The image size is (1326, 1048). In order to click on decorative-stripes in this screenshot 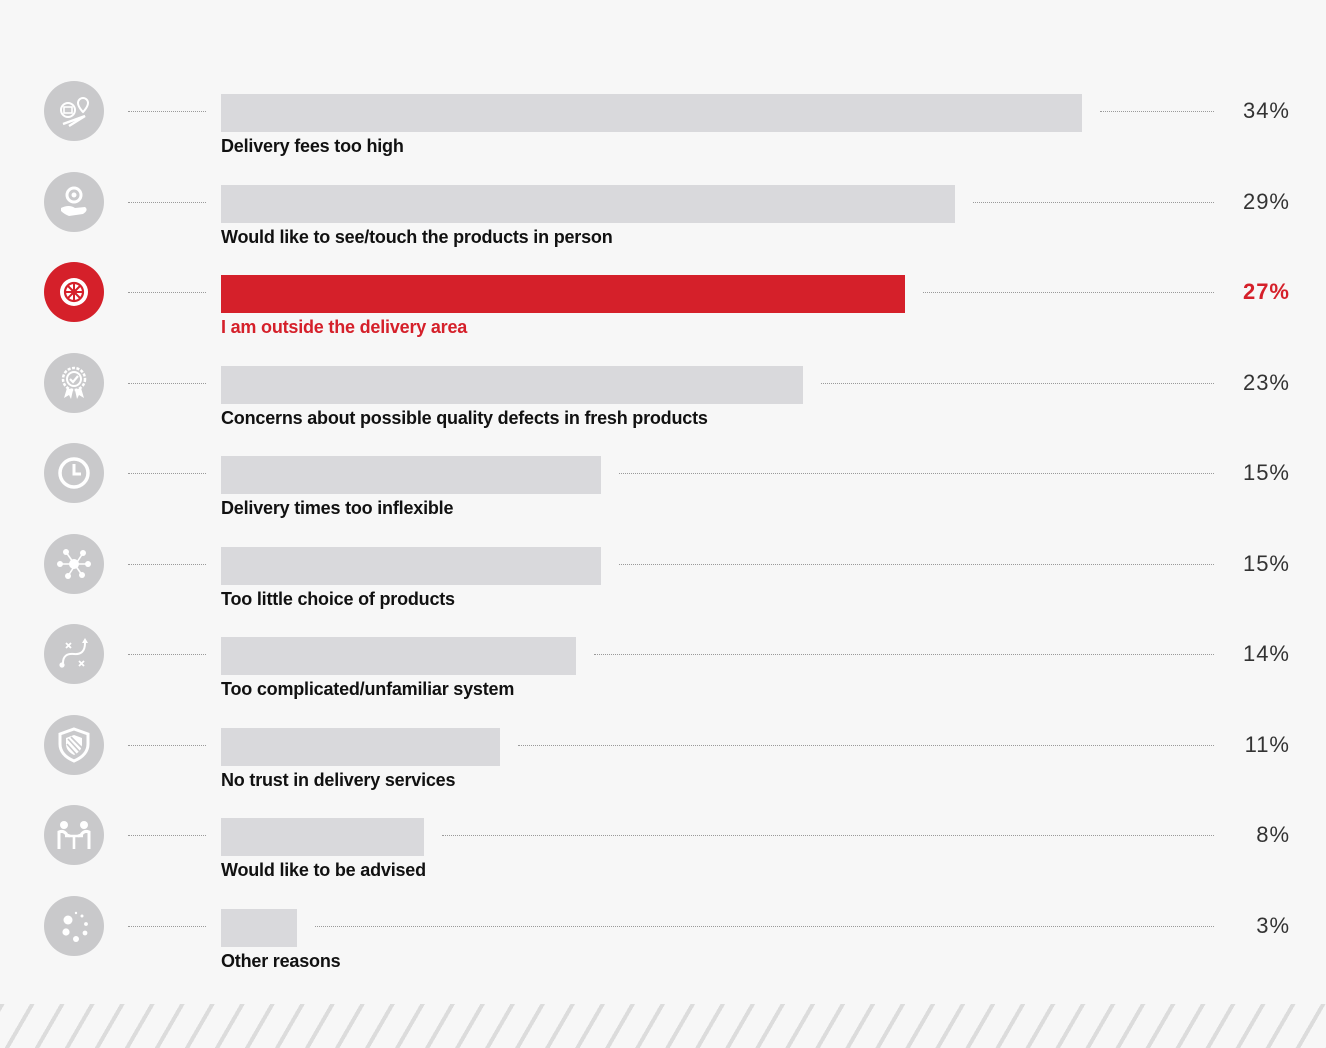, I will do `click(663, 1026)`.